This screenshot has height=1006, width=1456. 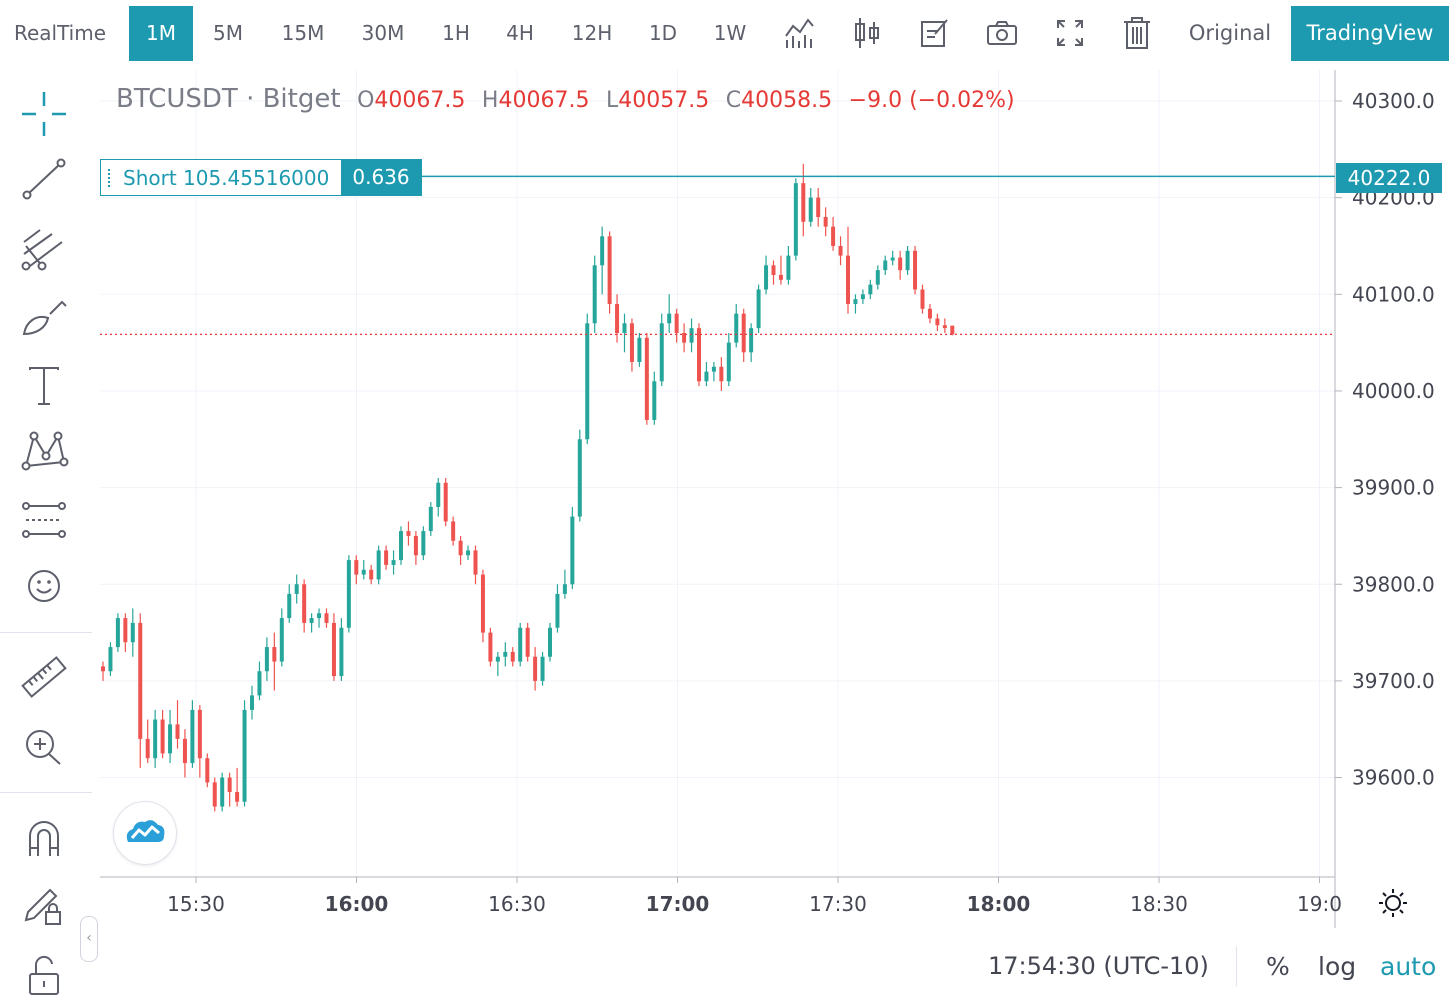 I want to click on fullscreen-icon, so click(x=1070, y=33).